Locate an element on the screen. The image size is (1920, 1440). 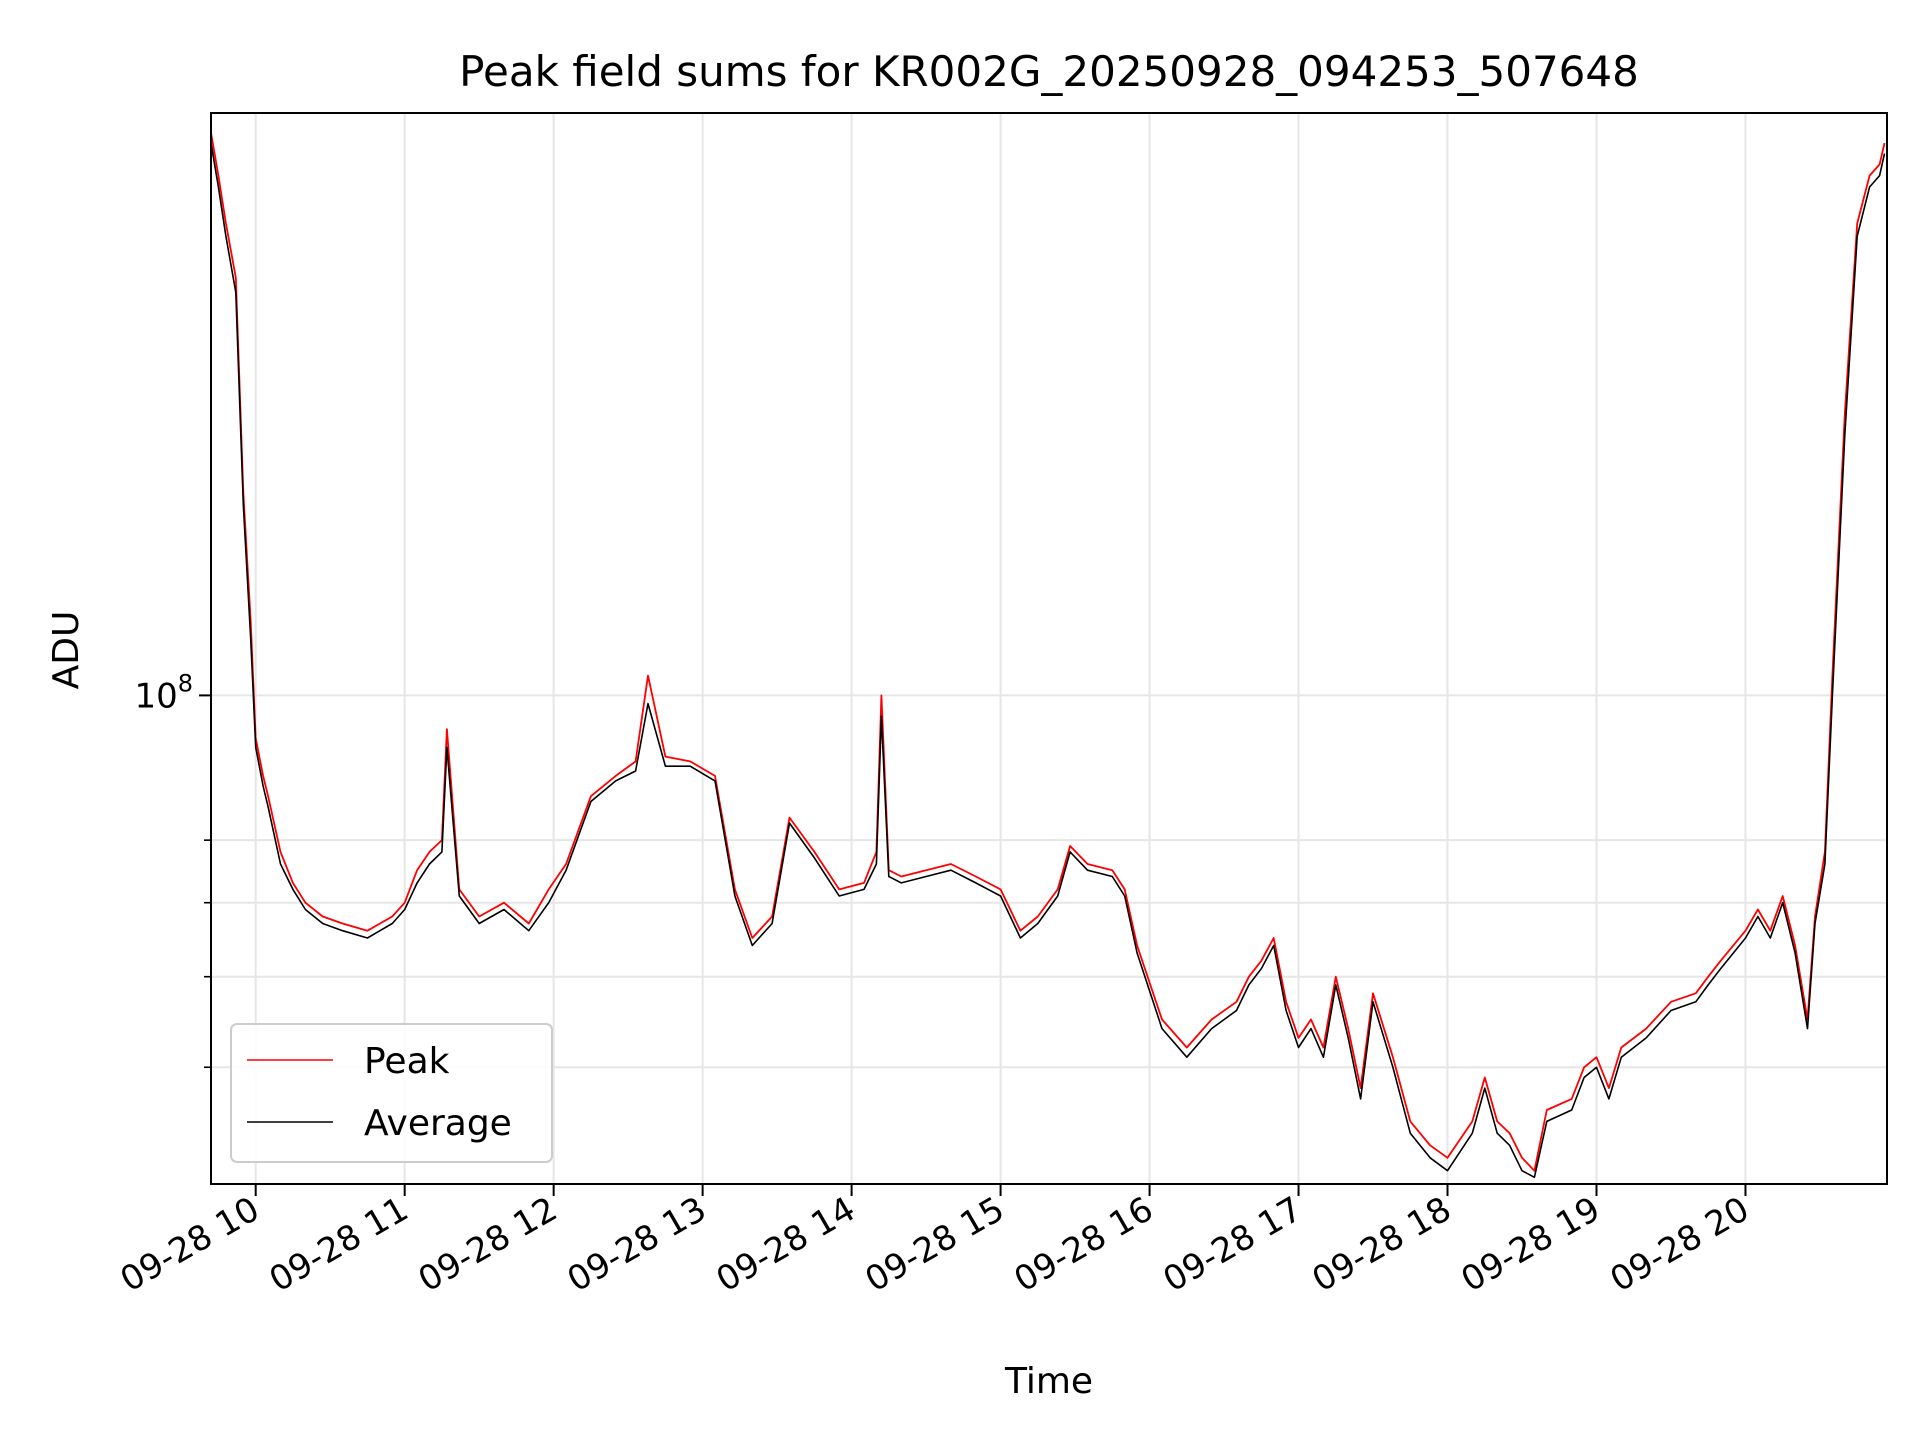
legend: Peak Average is located at coordinates (391, 1093).